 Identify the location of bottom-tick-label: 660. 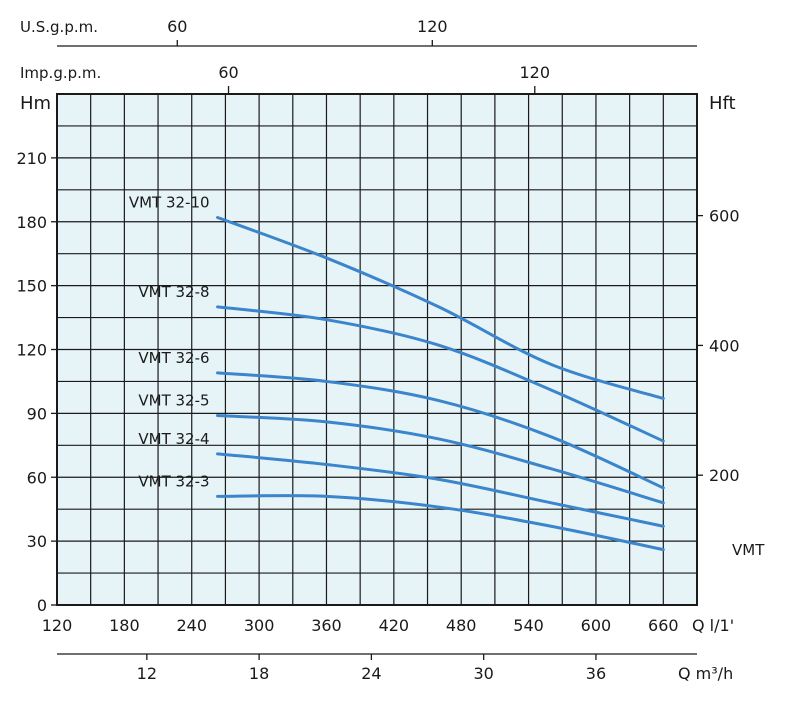
(663, 625).